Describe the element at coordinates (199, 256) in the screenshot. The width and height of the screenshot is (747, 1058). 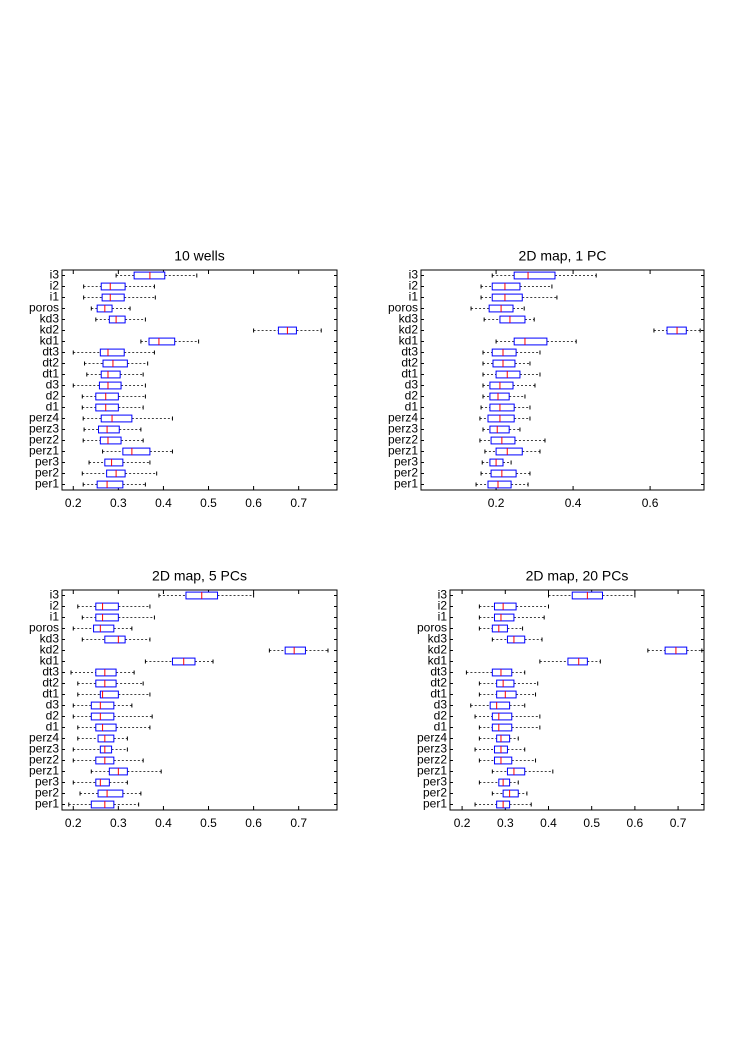
I see `chart-title: 10 wells` at that location.